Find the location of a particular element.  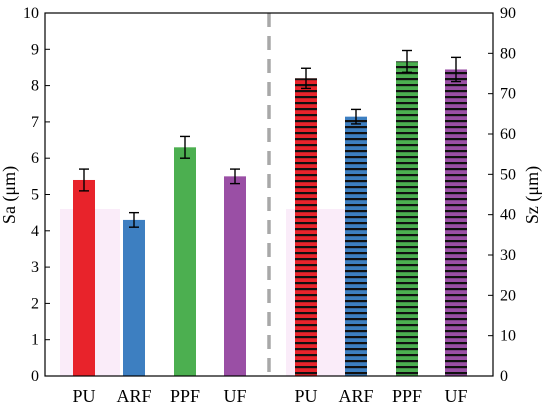

bar-hatch-sz-arf is located at coordinates (356, 246).